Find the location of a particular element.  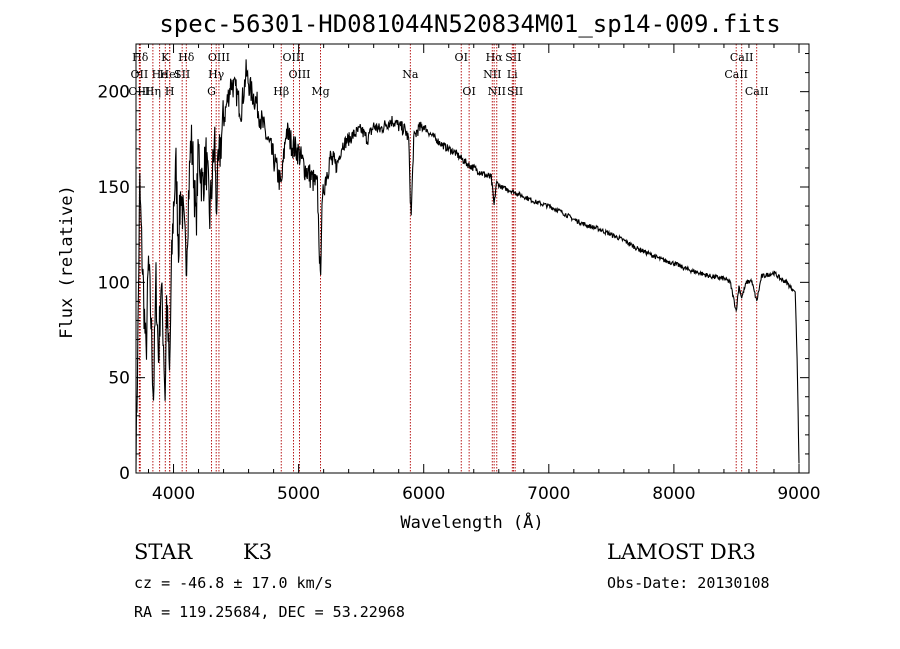

y-axis-label: Flux (relative) is located at coordinates (67, 262).